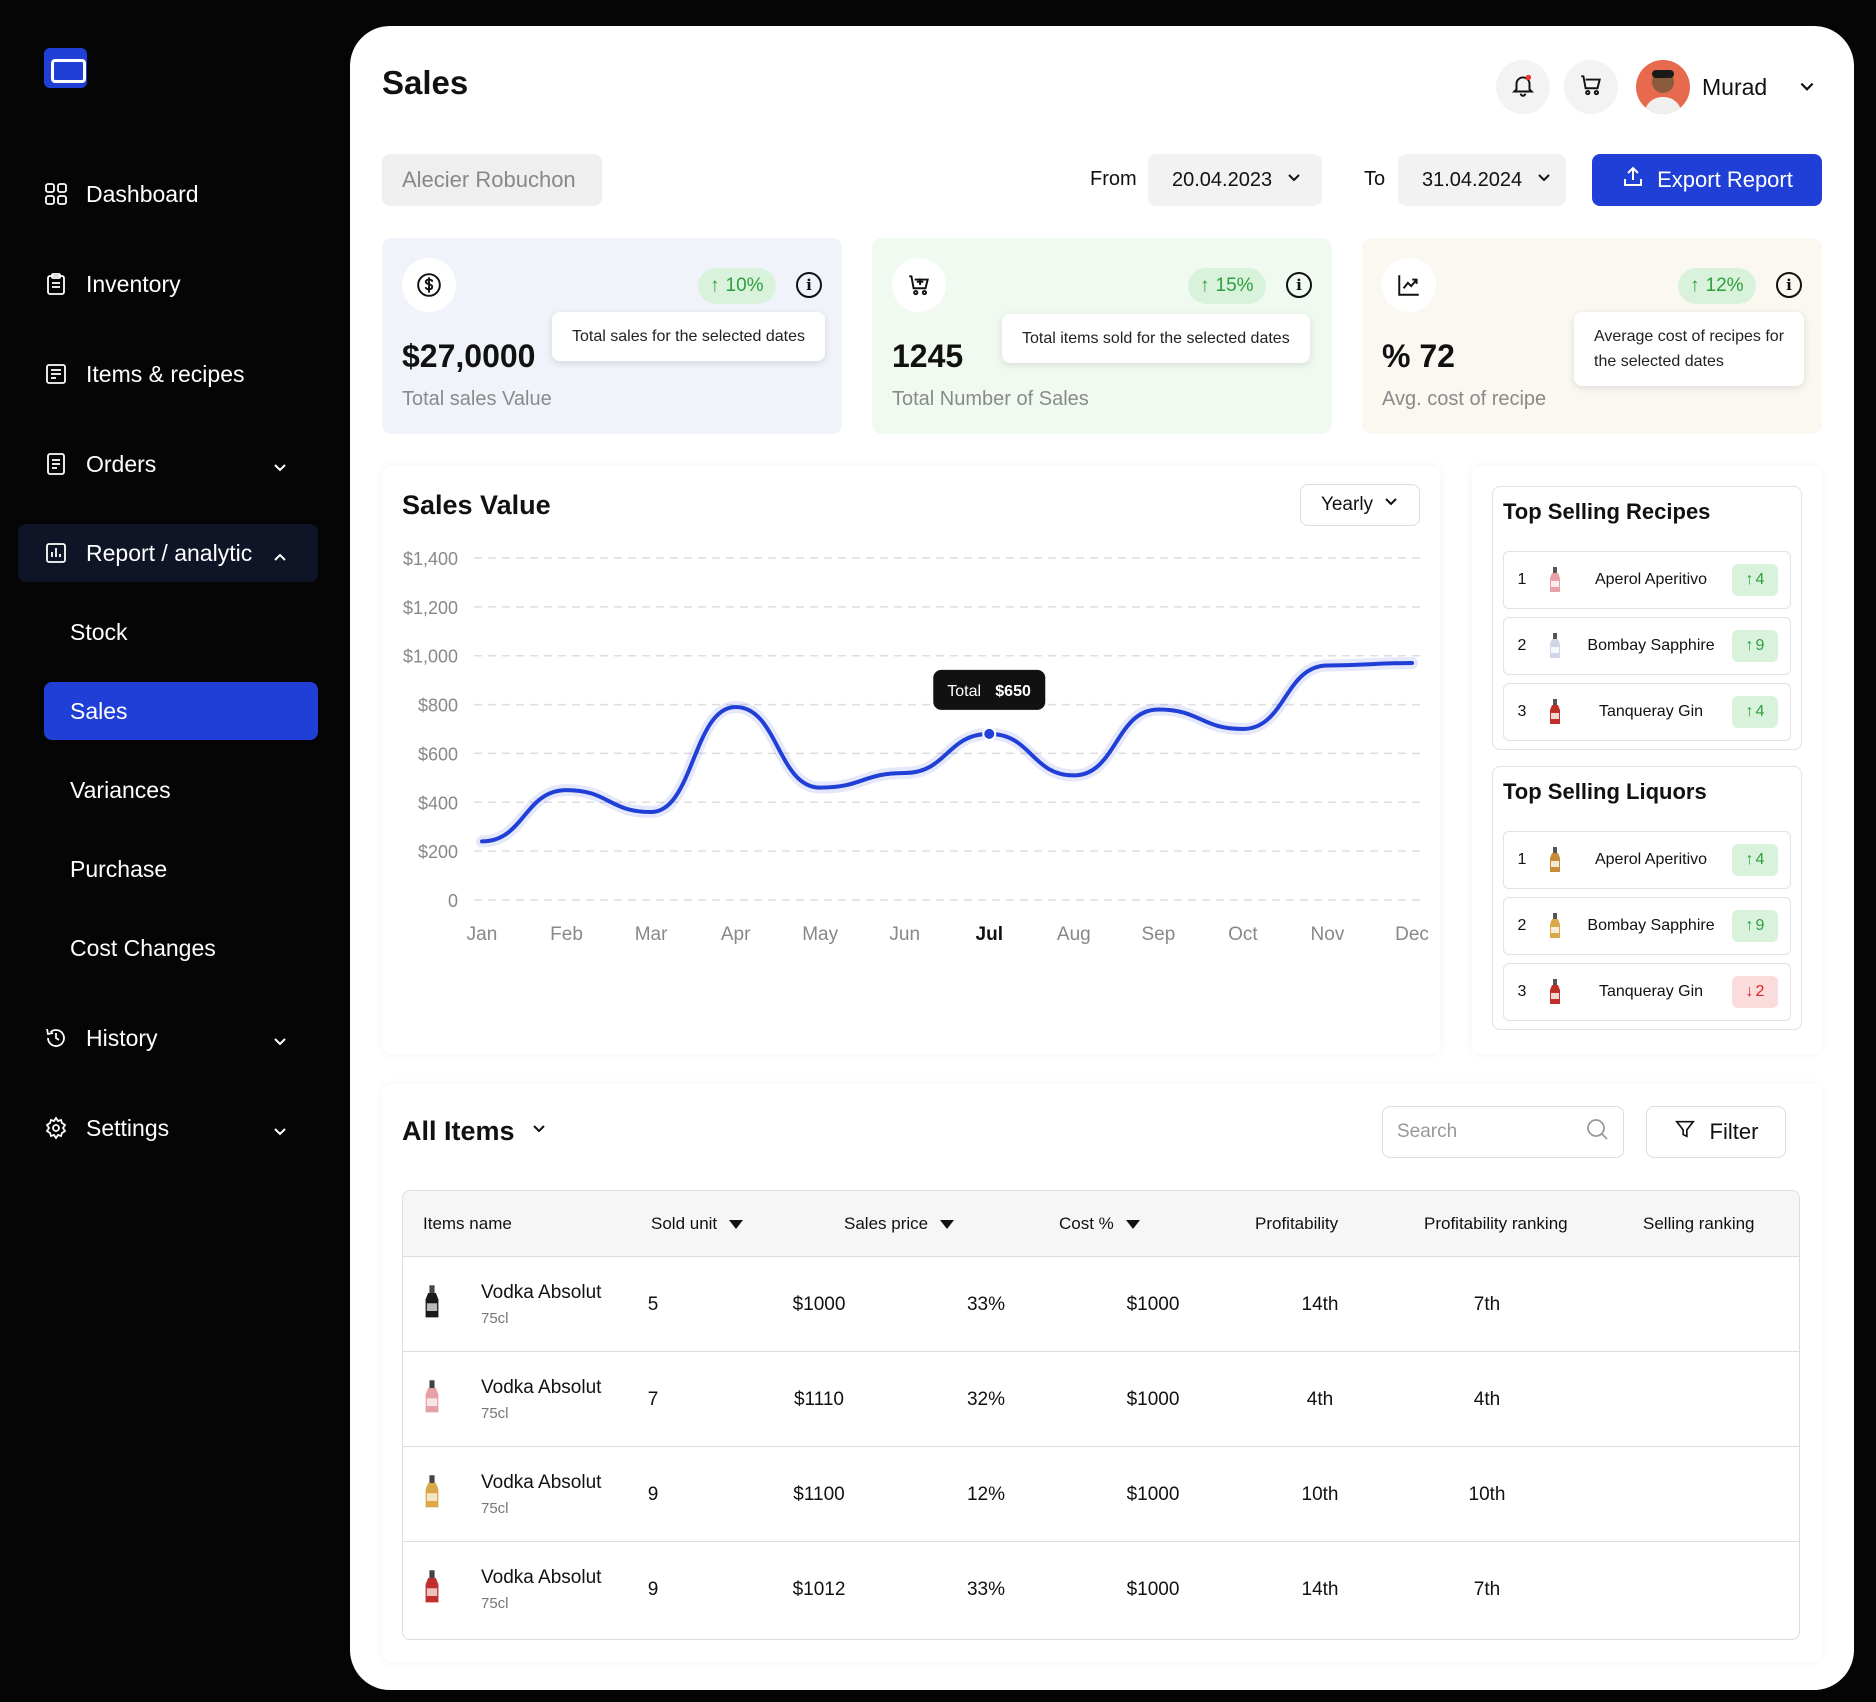 The height and width of the screenshot is (1702, 1876). What do you see at coordinates (168, 553) in the screenshot?
I see `sidebar-item-report-analytic: Report / analytic` at bounding box center [168, 553].